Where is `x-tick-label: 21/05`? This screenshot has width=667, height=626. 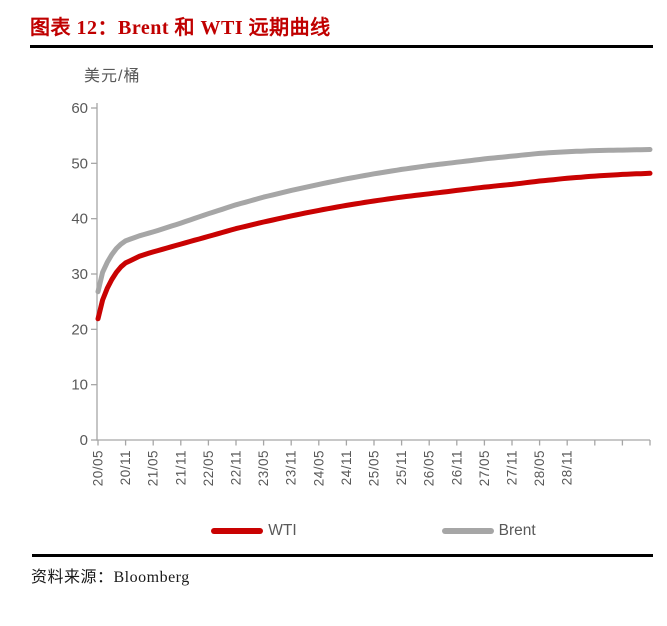
x-tick-label: 21/05 is located at coordinates (153, 468).